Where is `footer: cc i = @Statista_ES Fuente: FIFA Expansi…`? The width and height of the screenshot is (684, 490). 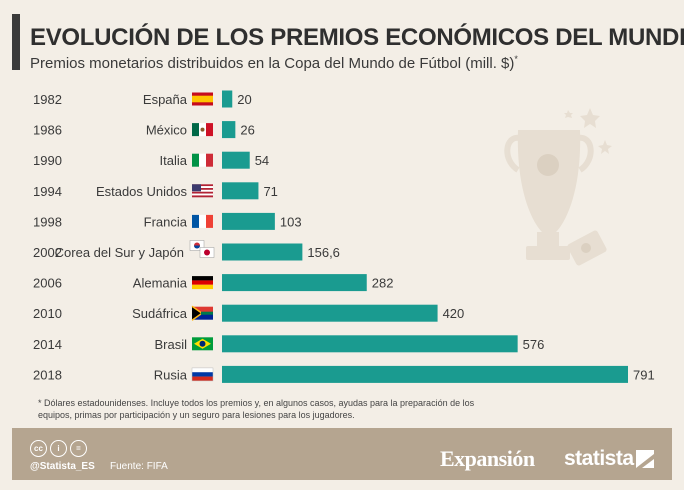 footer: cc i = @Statista_ES Fuente: FIFA Expansi… is located at coordinates (342, 454).